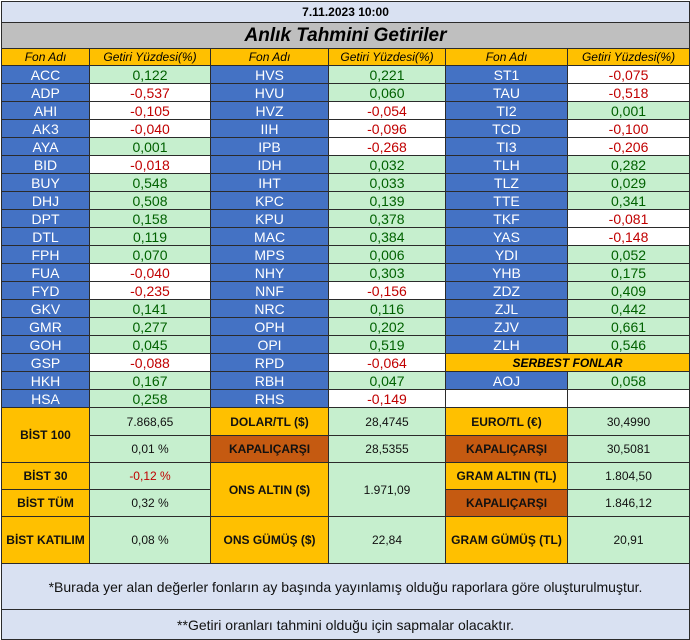  I want to click on fund-name: FYD, so click(45, 290).